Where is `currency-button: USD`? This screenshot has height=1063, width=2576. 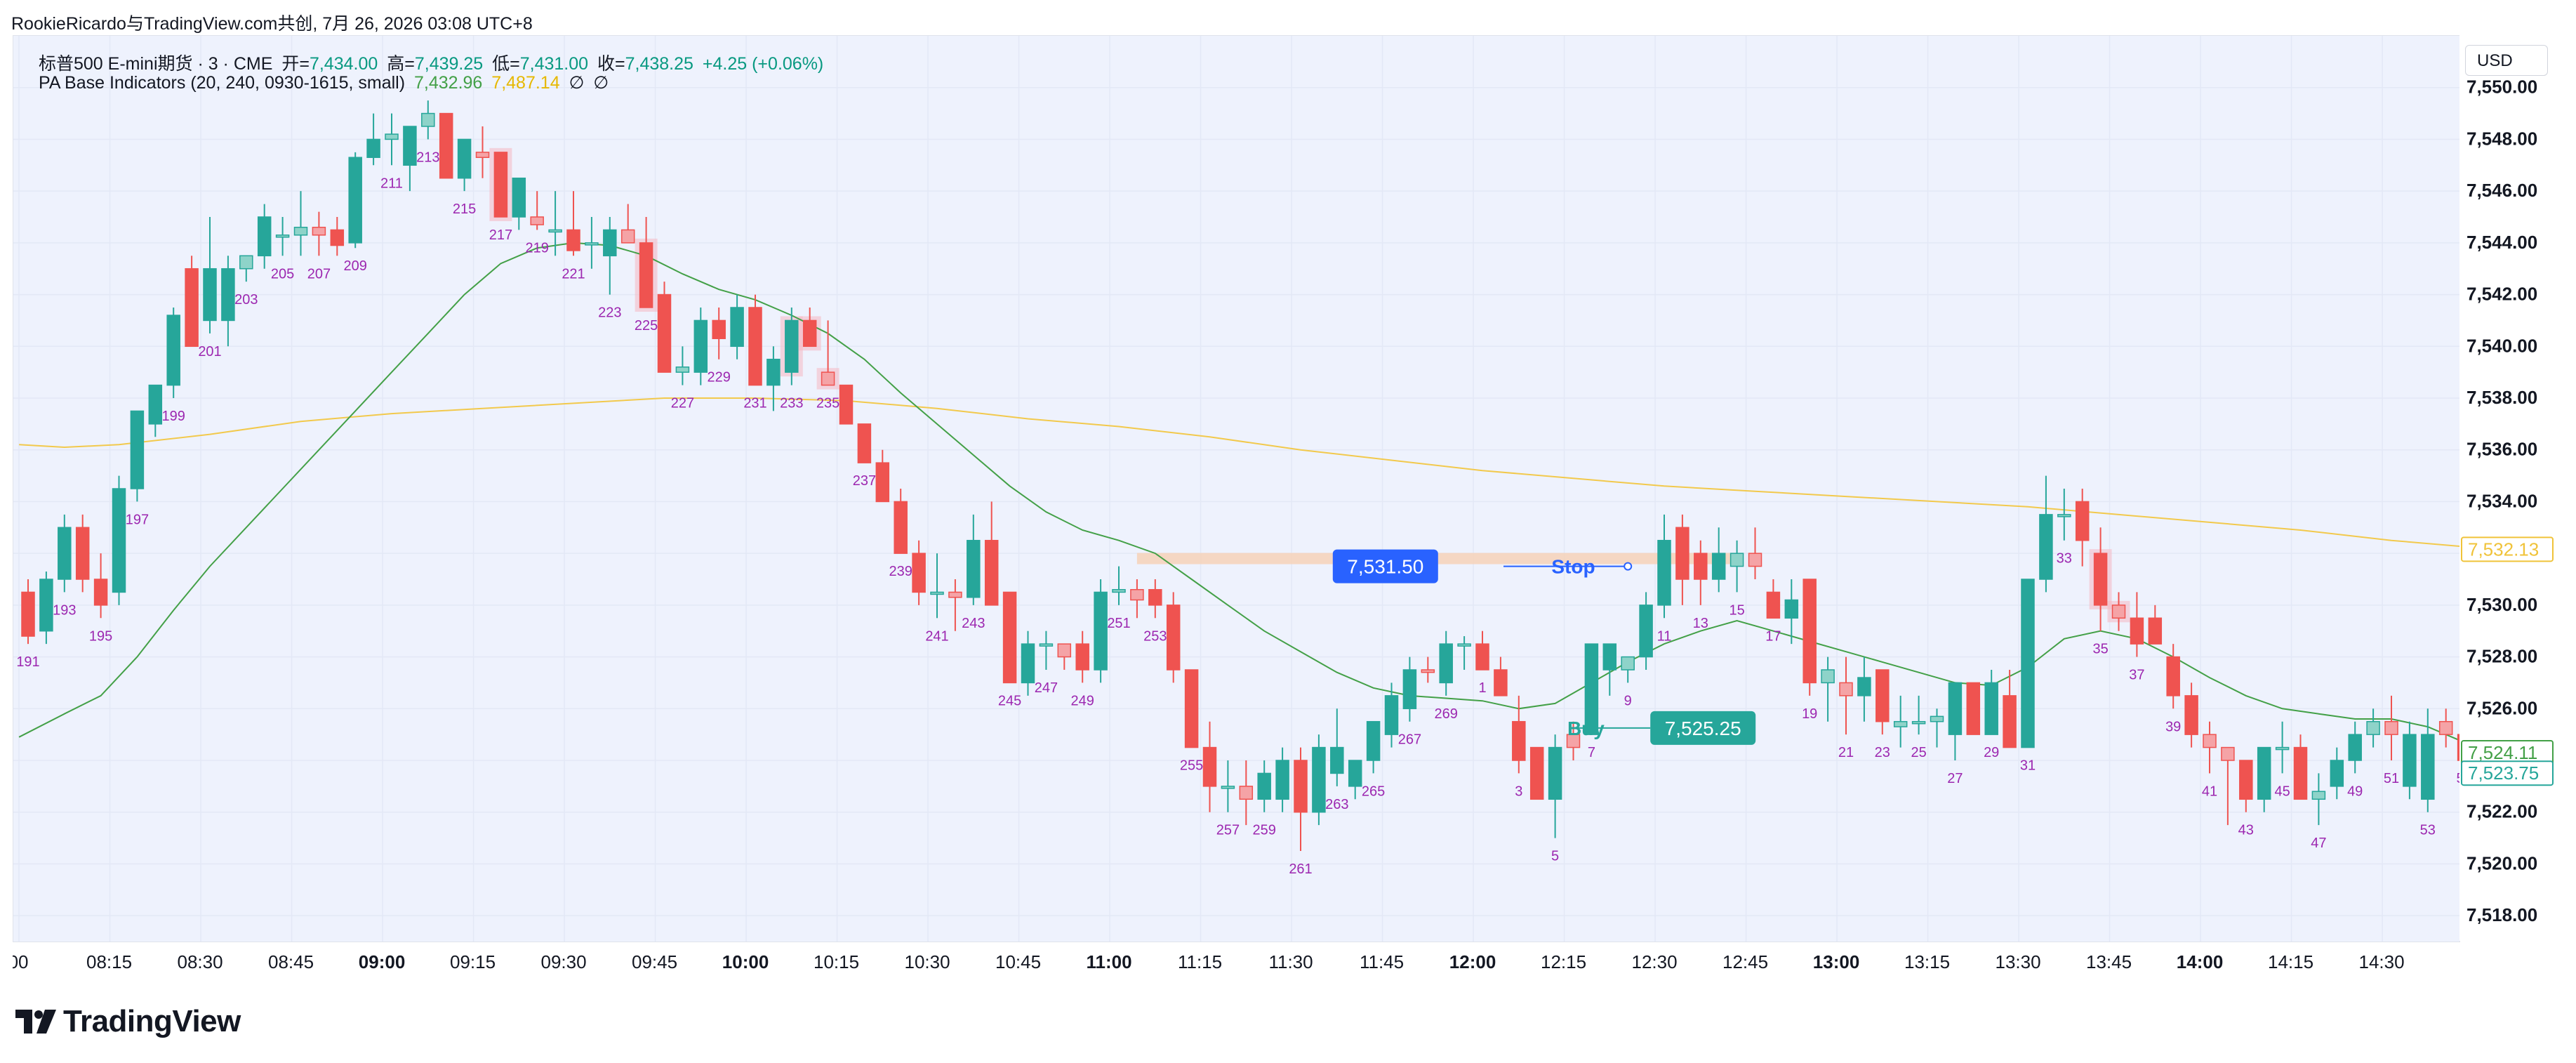
currency-button: USD is located at coordinates (2506, 60).